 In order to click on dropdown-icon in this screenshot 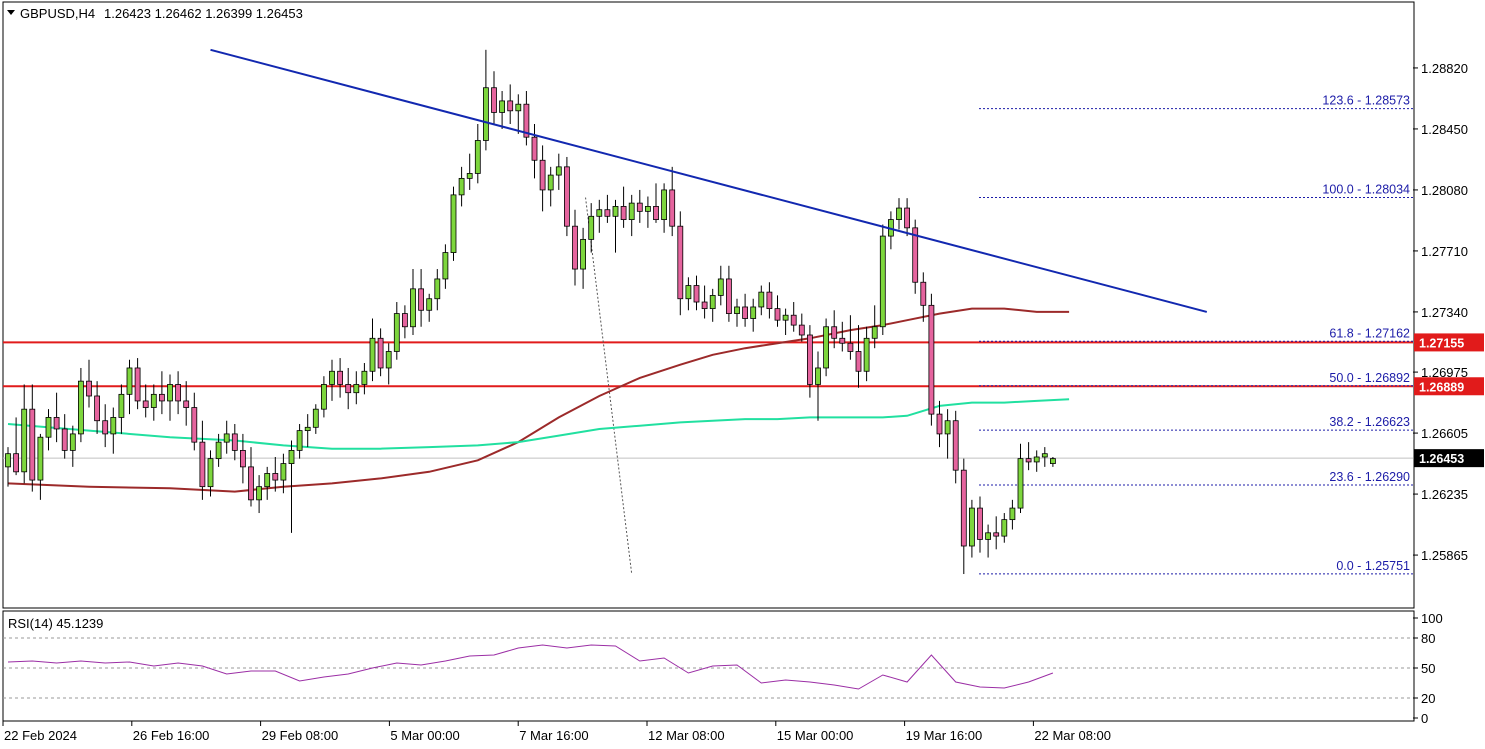, I will do `click(11, 12)`.